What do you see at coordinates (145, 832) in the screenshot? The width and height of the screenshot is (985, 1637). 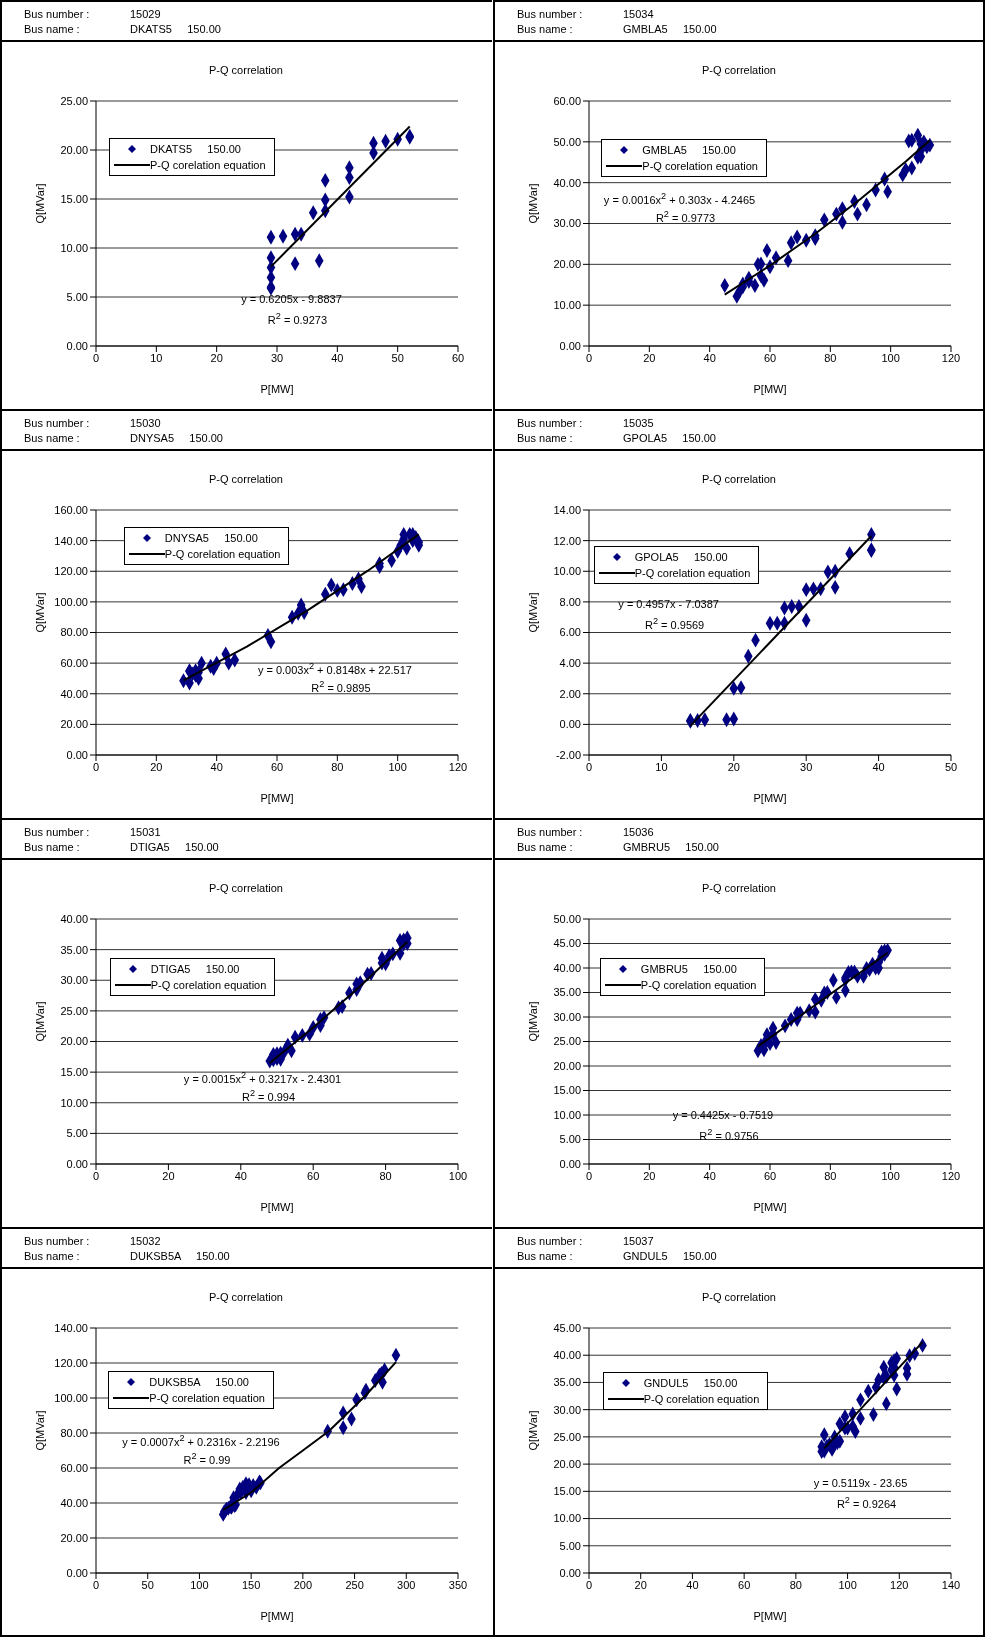 I see `text: 15031` at bounding box center [145, 832].